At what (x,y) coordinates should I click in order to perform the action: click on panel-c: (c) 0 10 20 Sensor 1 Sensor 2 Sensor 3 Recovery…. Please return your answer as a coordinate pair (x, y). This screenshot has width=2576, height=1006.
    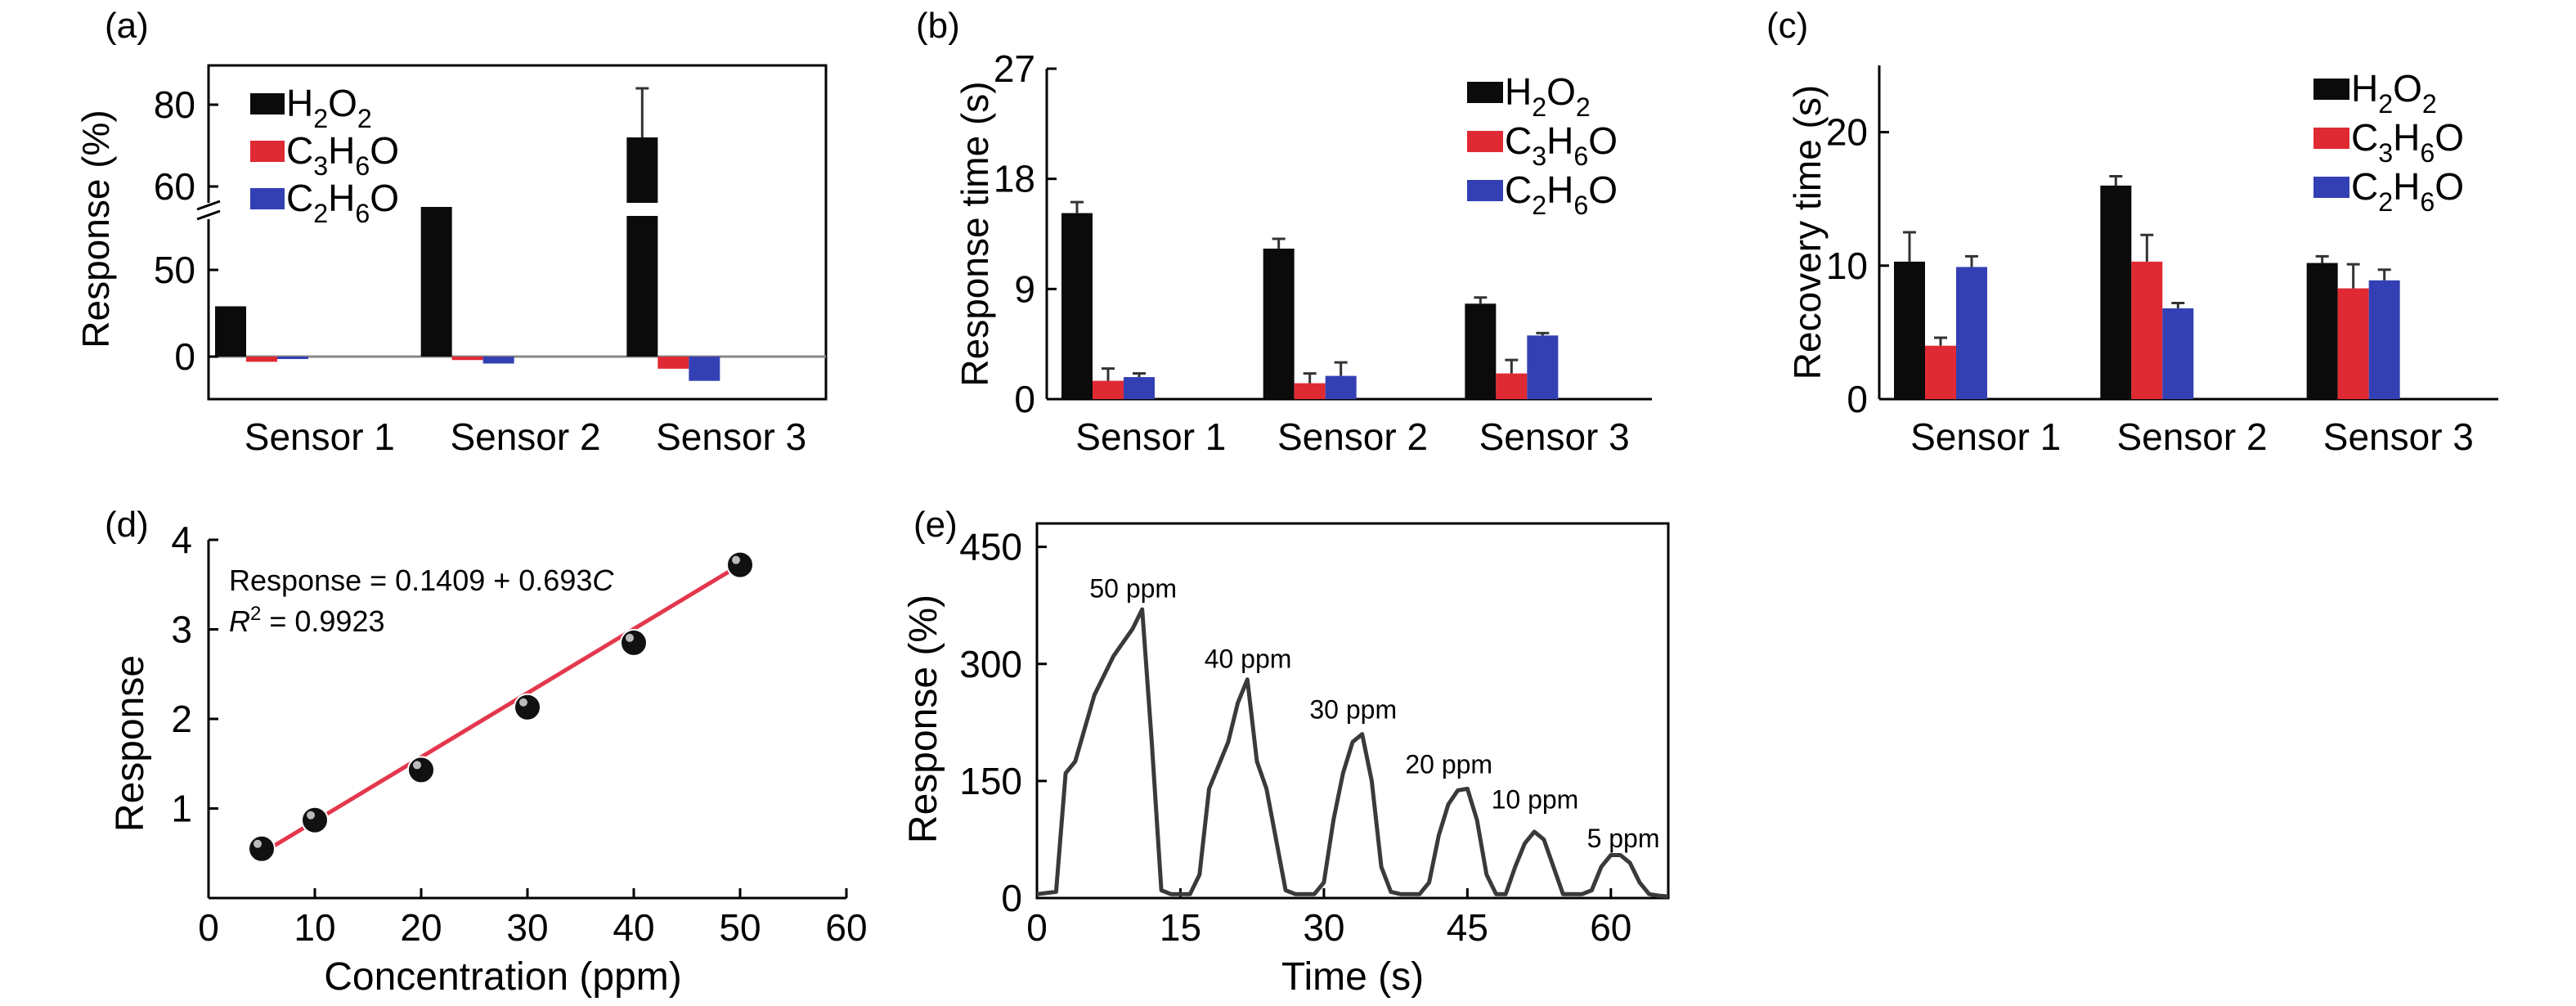
    Looking at the image, I should click on (2132, 232).